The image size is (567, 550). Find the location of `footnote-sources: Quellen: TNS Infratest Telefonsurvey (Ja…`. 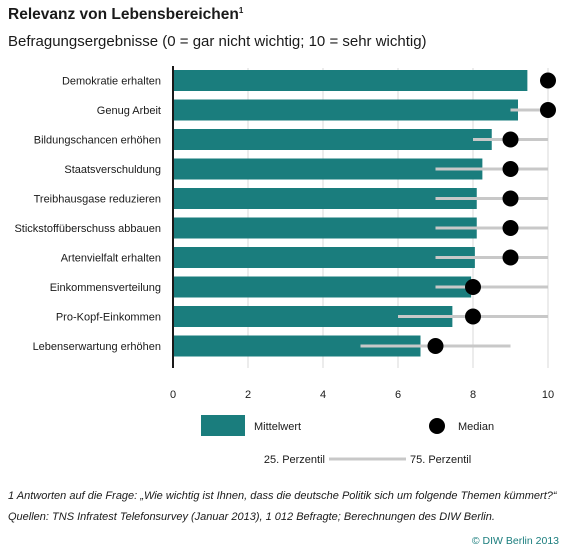

footnote-sources: Quellen: TNS Infratest Telefonsurvey (Ja… is located at coordinates (251, 517).